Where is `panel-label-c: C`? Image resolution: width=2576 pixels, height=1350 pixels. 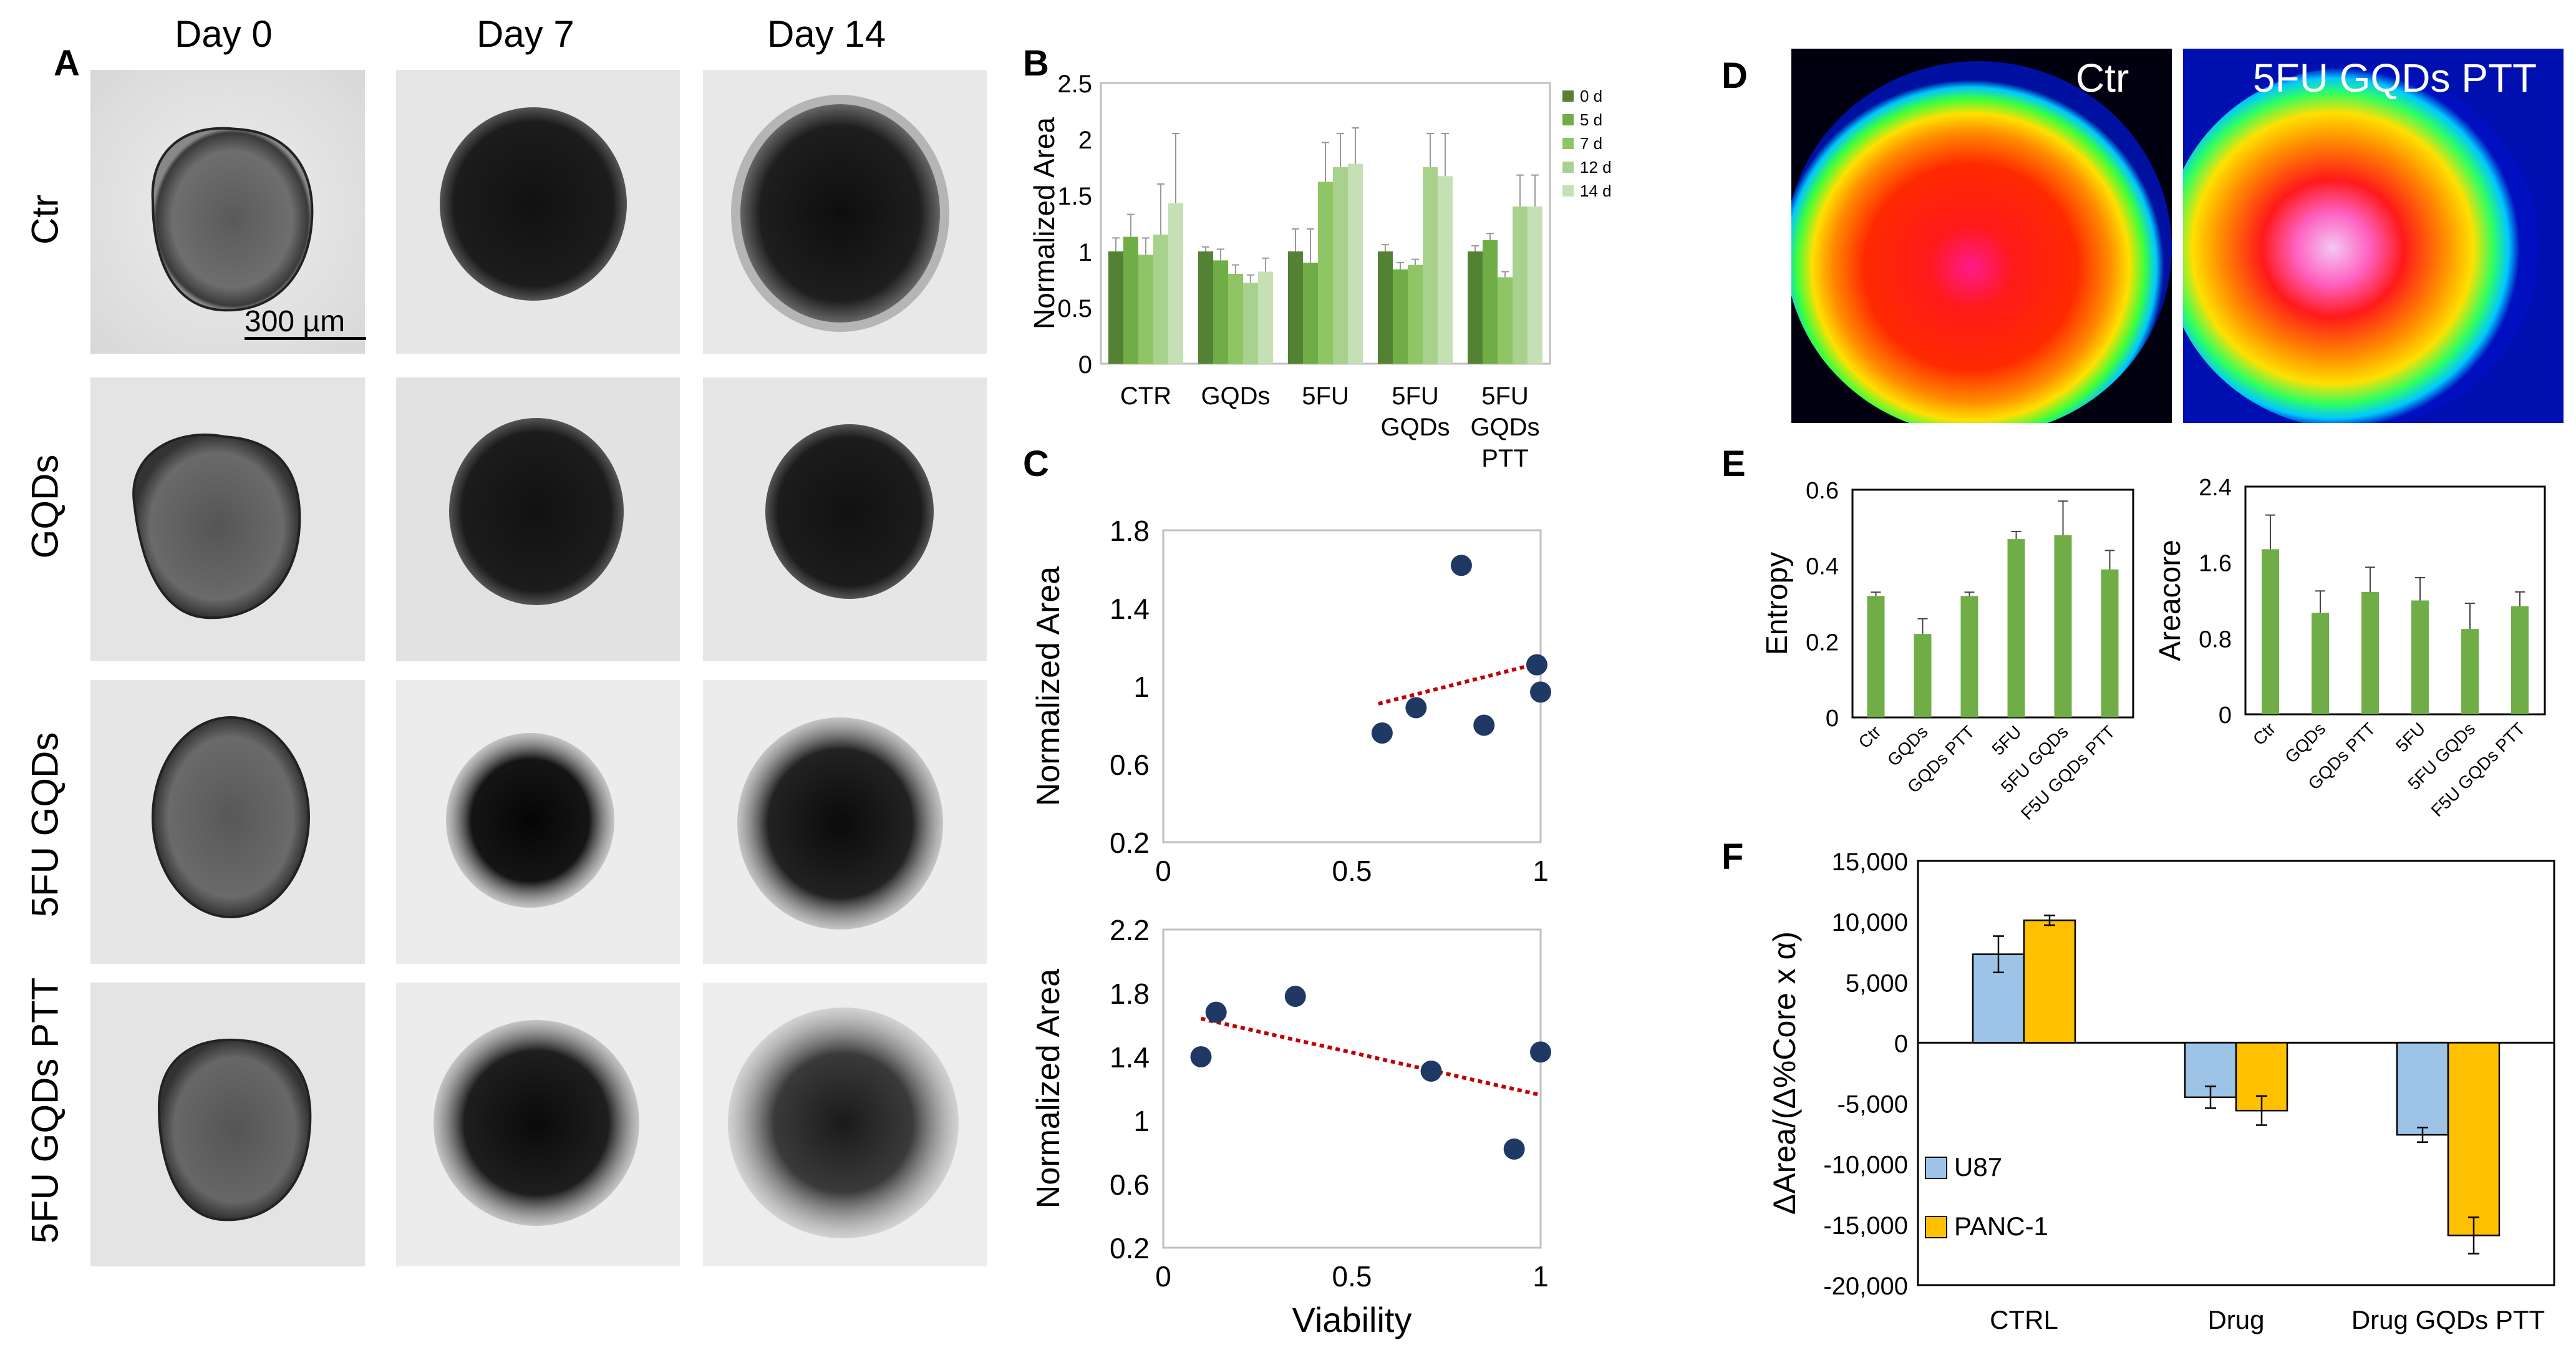 panel-label-c: C is located at coordinates (1036, 464).